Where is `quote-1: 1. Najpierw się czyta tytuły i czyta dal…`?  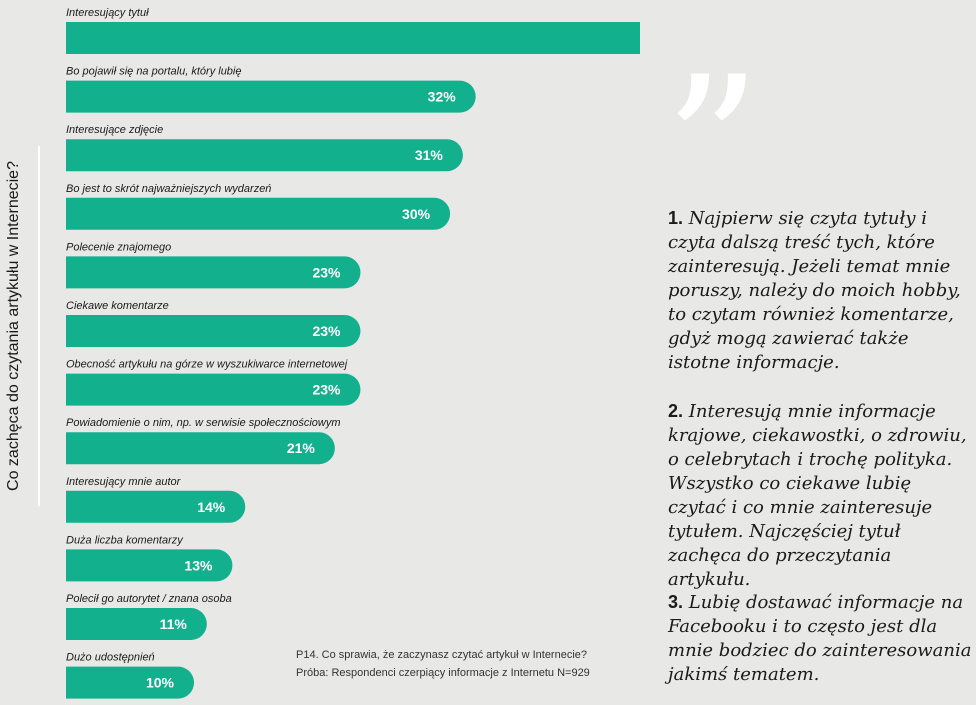 quote-1: 1. Najpierw się czyta tytuły i czyta dal… is located at coordinates (821, 290).